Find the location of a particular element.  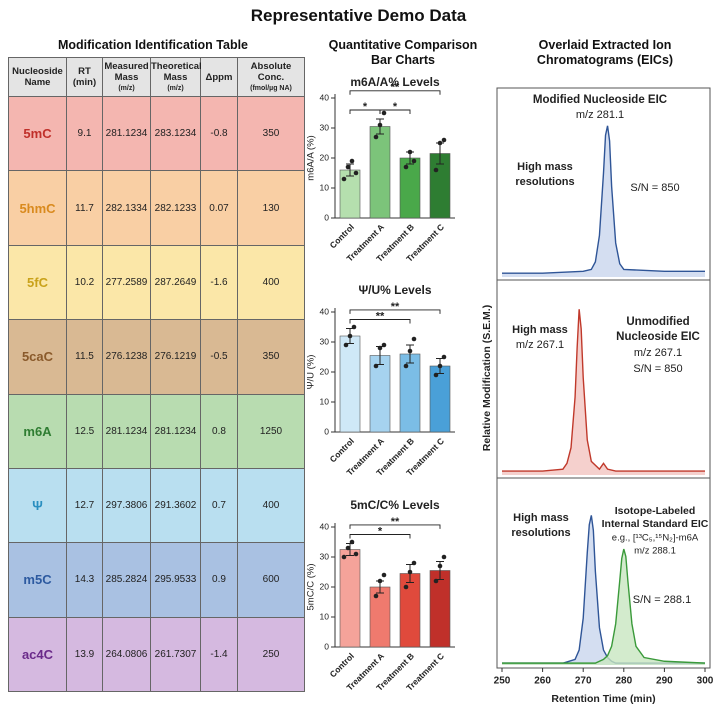

table-cell: 283.1234 is located at coordinates (175, 133).